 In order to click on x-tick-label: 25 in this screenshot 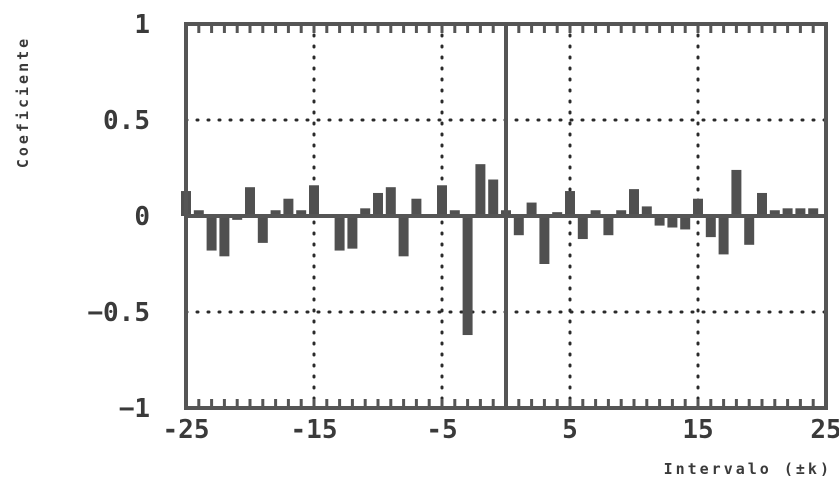, I will do `click(824, 430)`.